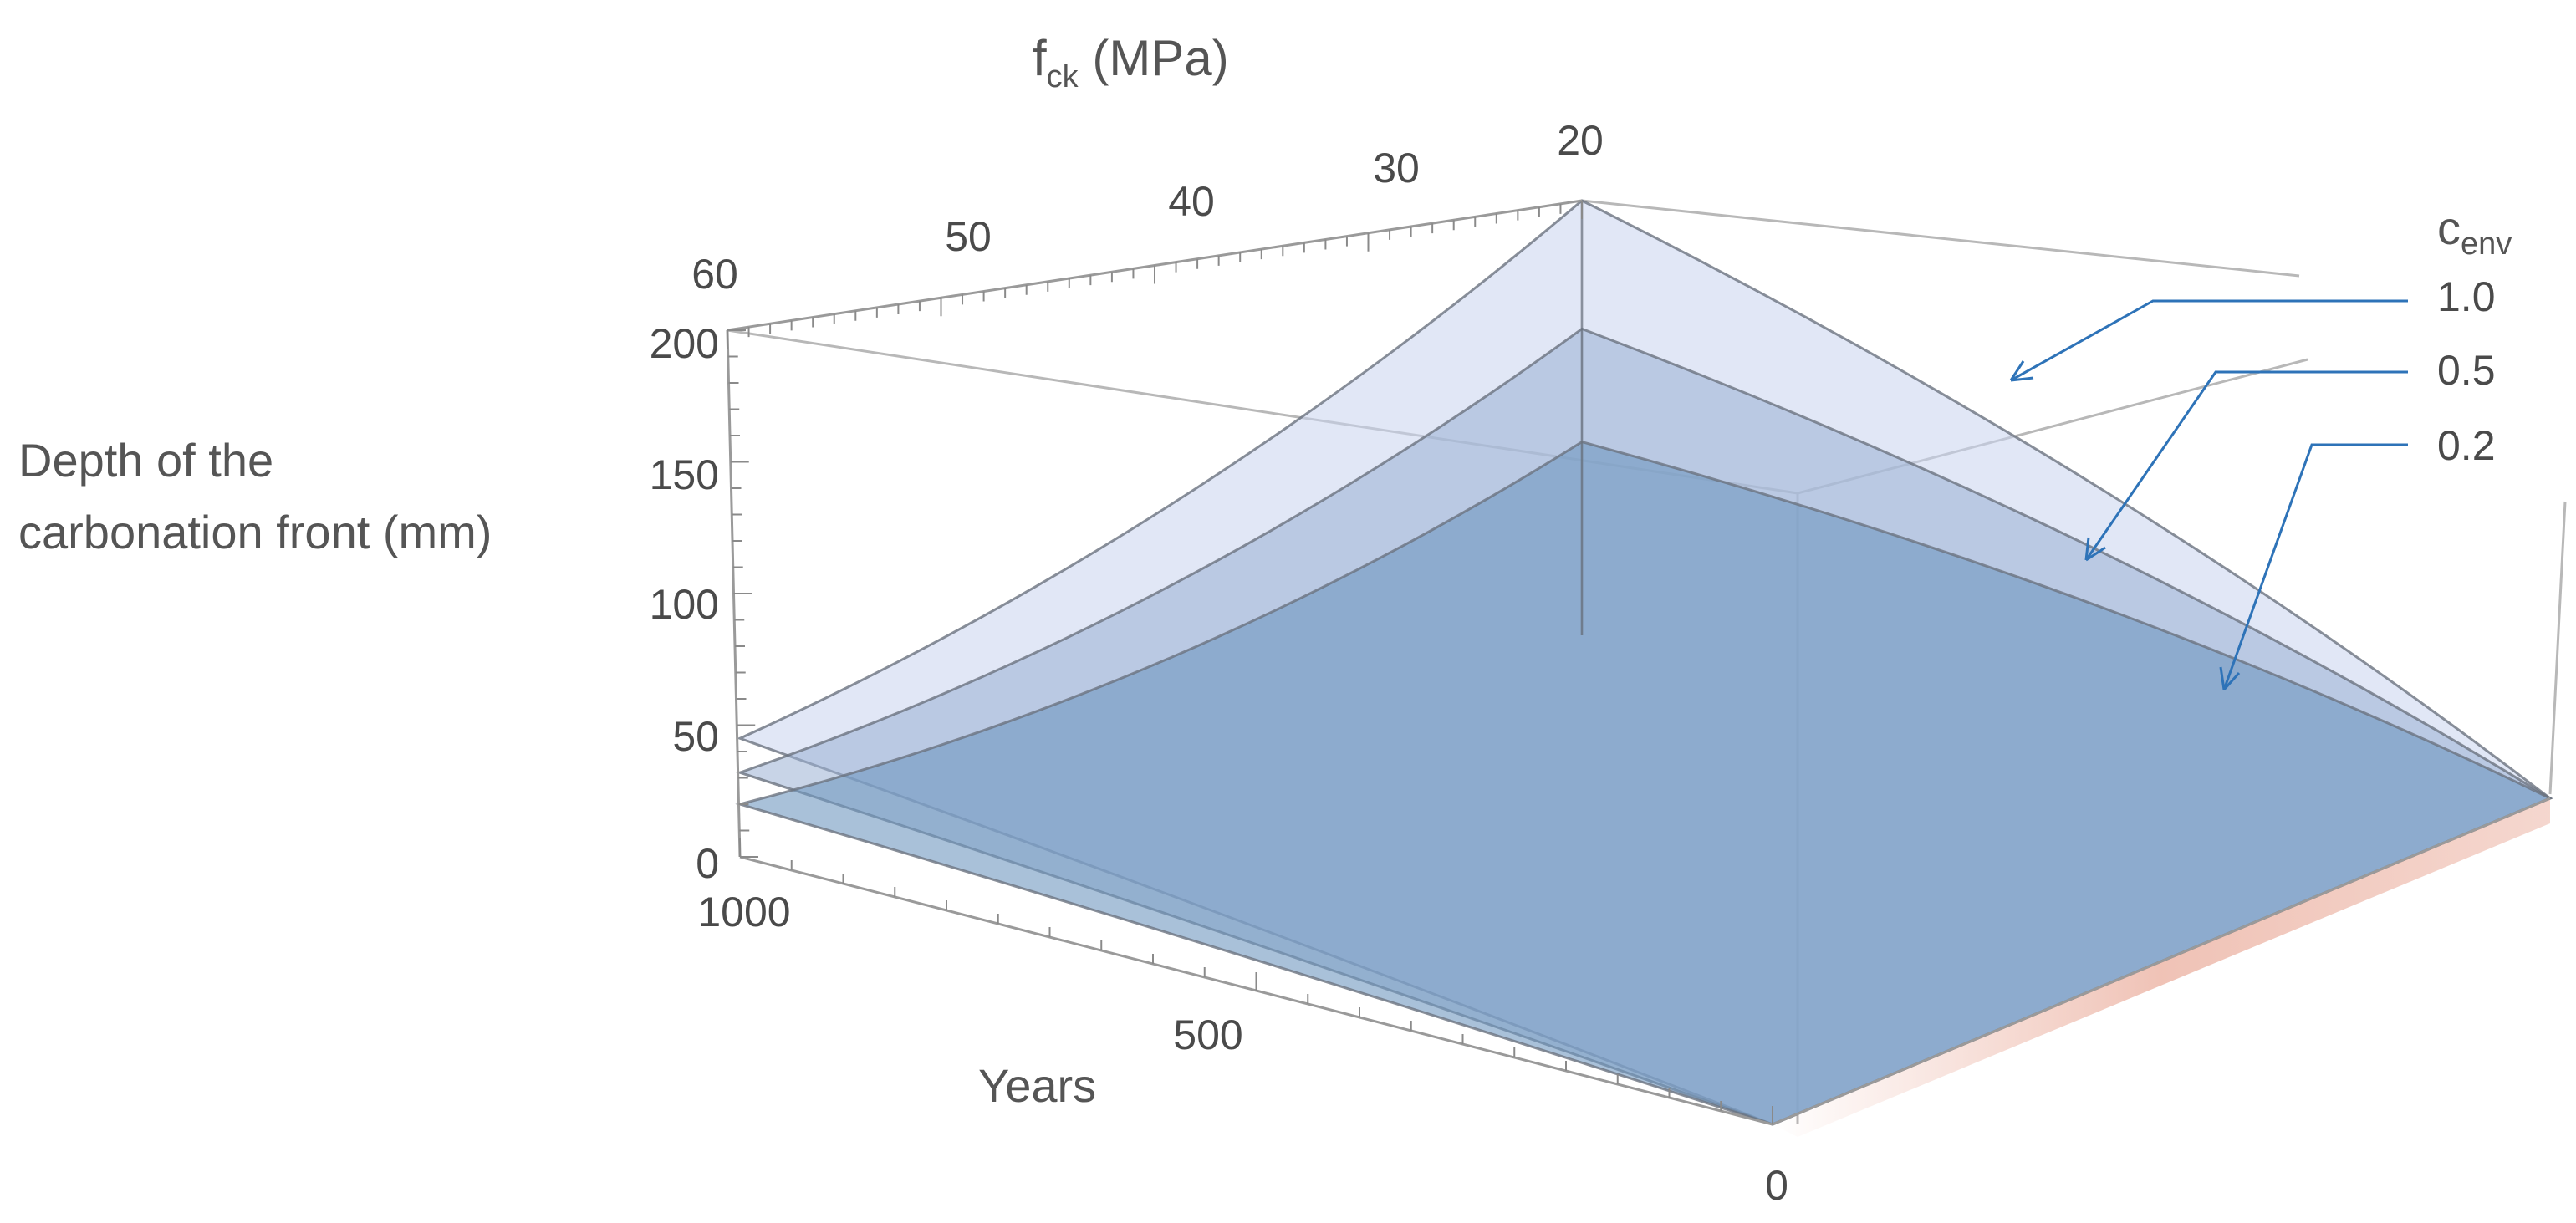 The height and width of the screenshot is (1223, 2576). Describe the element at coordinates (685, 474) in the screenshot. I see `z-tick-150: 150` at that location.